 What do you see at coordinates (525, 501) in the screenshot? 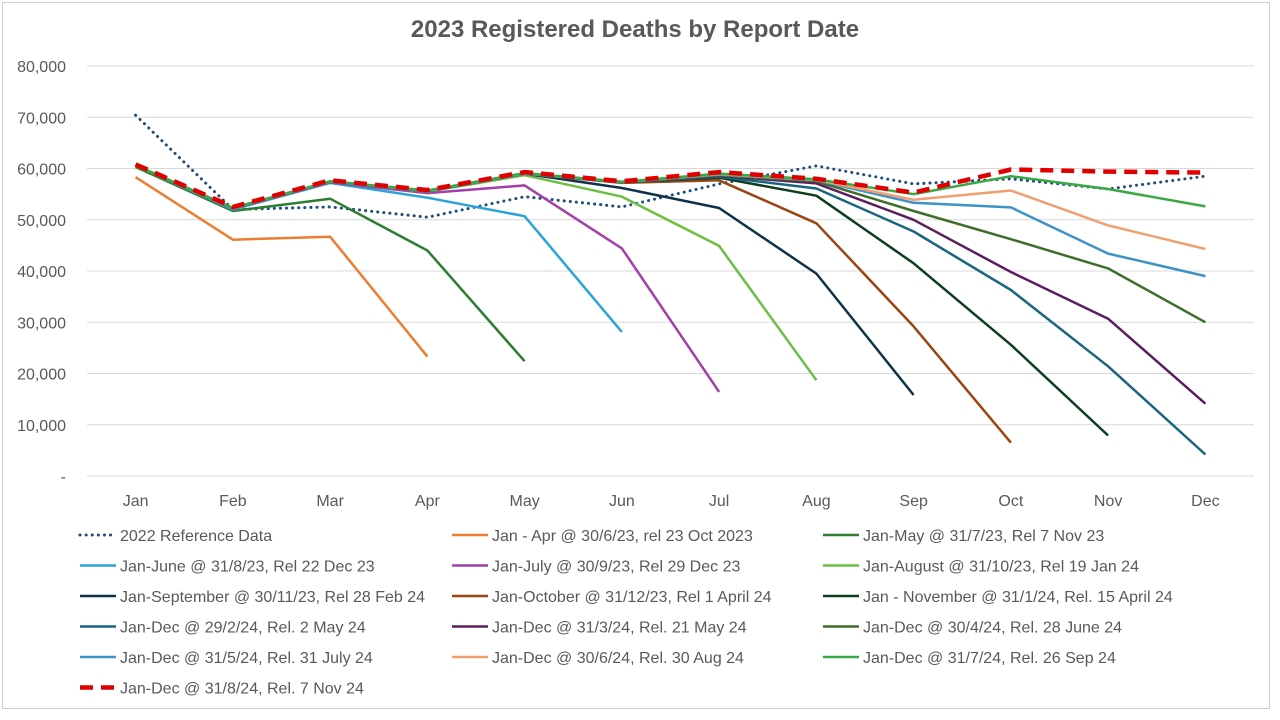
I see `x-tick-label: May` at bounding box center [525, 501].